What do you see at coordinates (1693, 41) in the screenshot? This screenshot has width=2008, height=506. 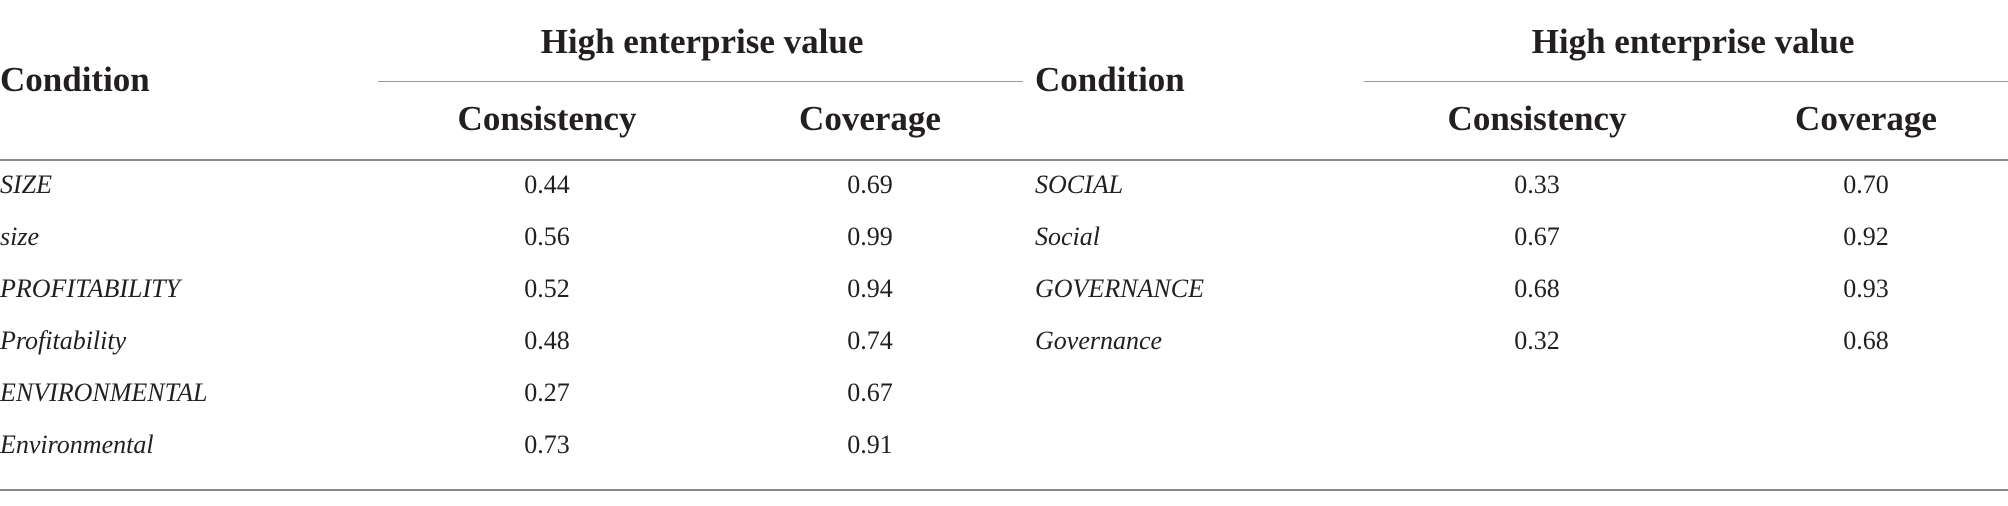 I see `right-group-header: High enterprise value` at bounding box center [1693, 41].